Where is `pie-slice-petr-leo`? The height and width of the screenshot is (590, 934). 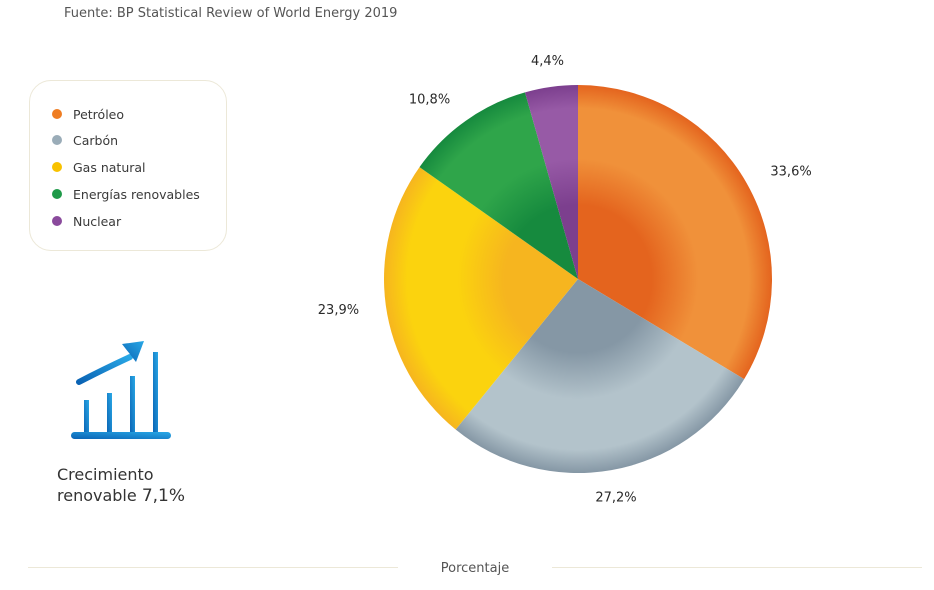 pie-slice-petr-leo is located at coordinates (675, 232).